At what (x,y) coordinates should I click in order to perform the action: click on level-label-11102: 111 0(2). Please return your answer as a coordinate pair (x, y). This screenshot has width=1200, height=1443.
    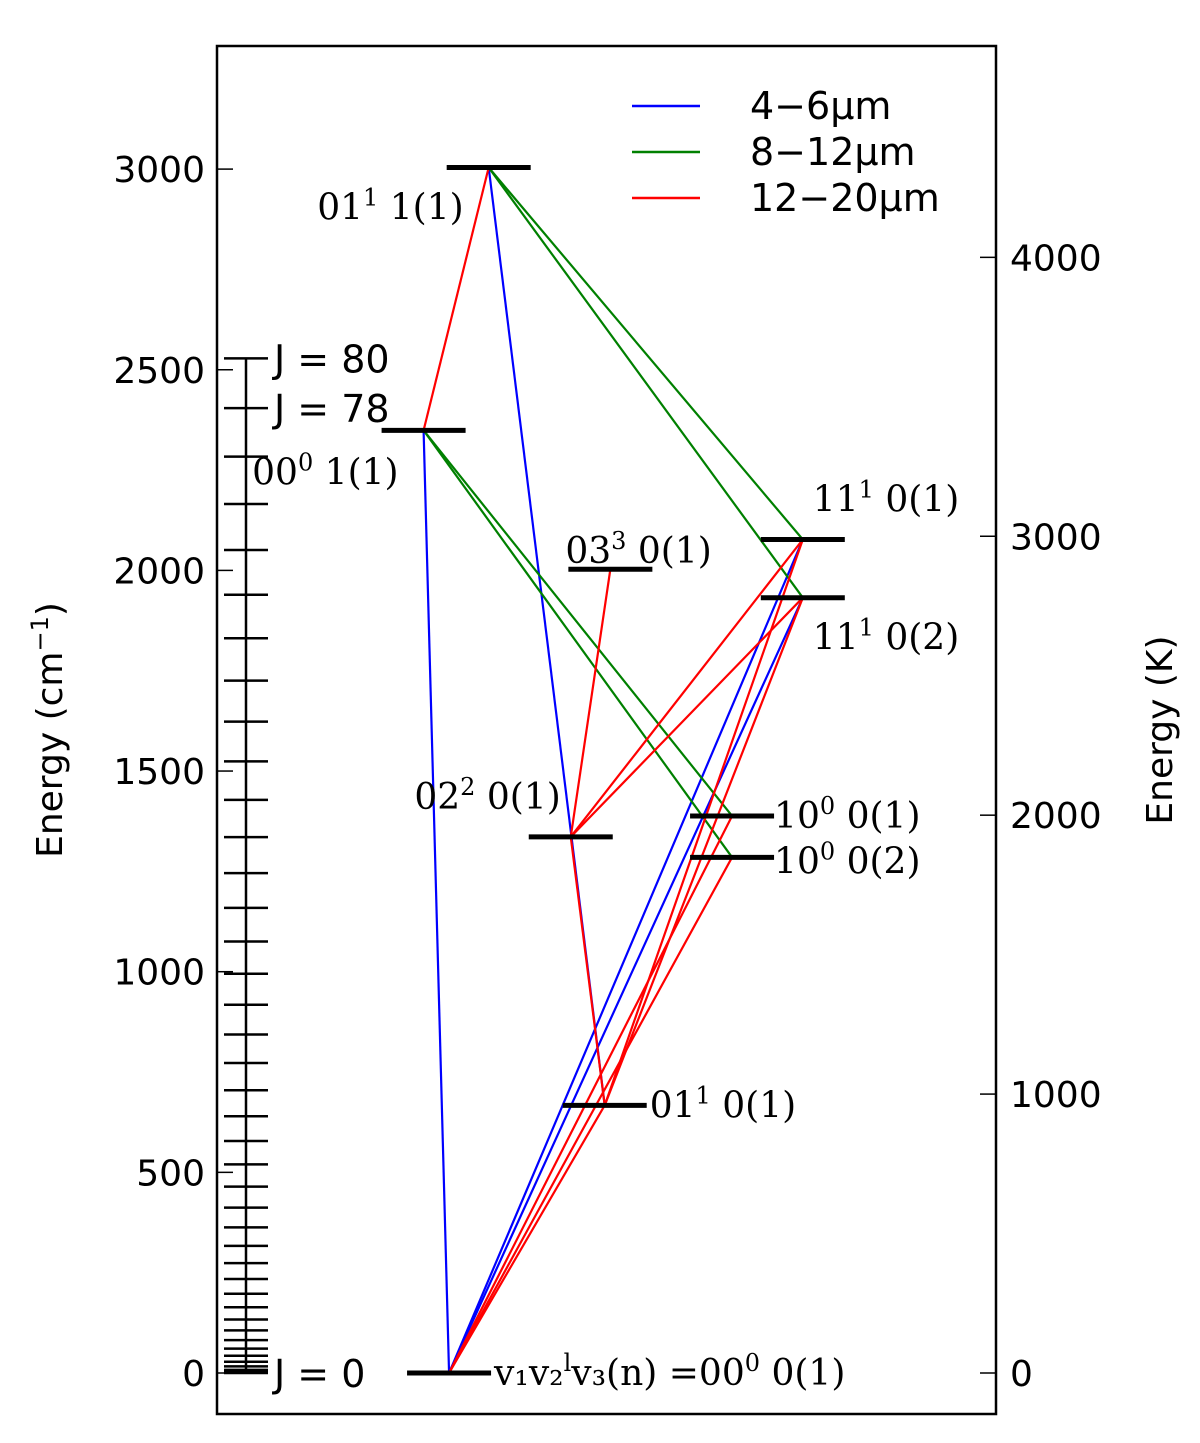
    Looking at the image, I should click on (886, 636).